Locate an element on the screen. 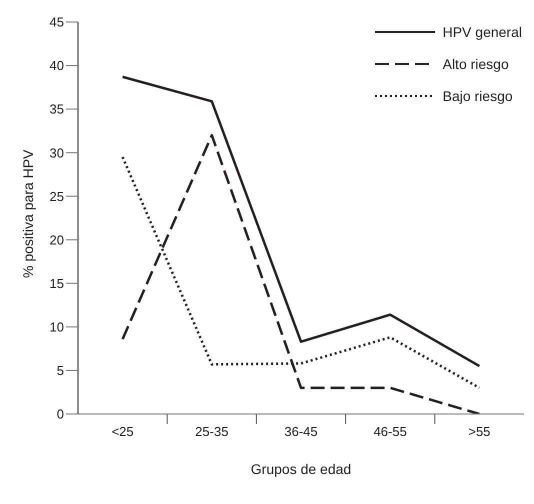 The height and width of the screenshot is (504, 534). y-tick-label: 0 is located at coordinates (60, 414).